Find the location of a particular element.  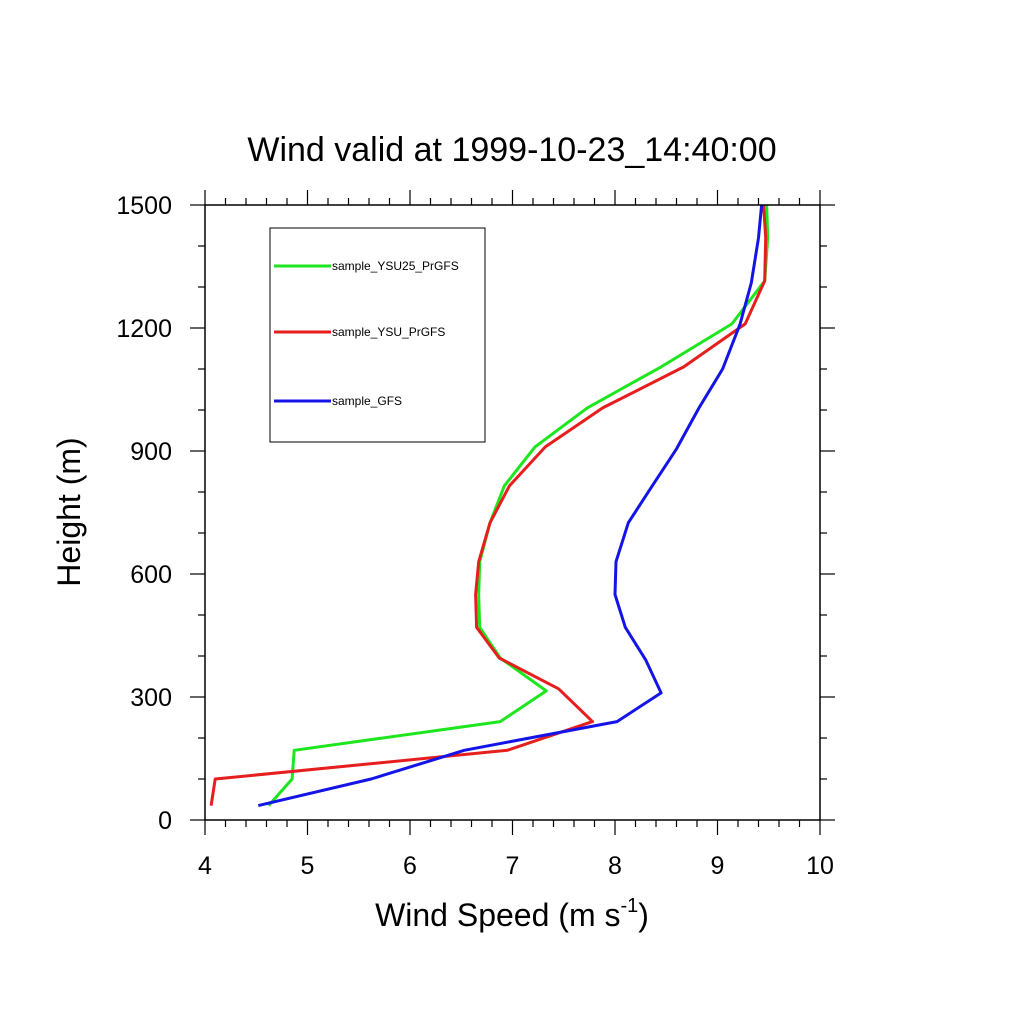

legend-label: sample_YSU25_PrGFS is located at coordinates (395, 266).